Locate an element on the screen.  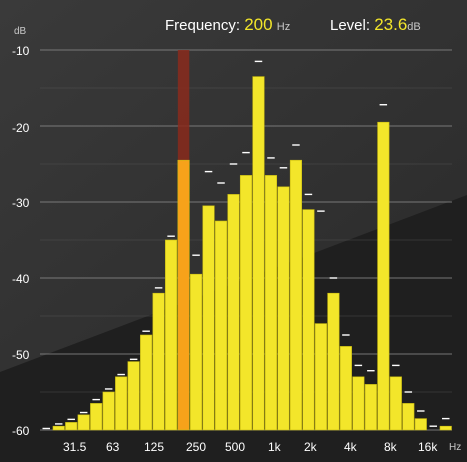
frequency-readout: Frequency: 200 Hz is located at coordinates (227, 25).